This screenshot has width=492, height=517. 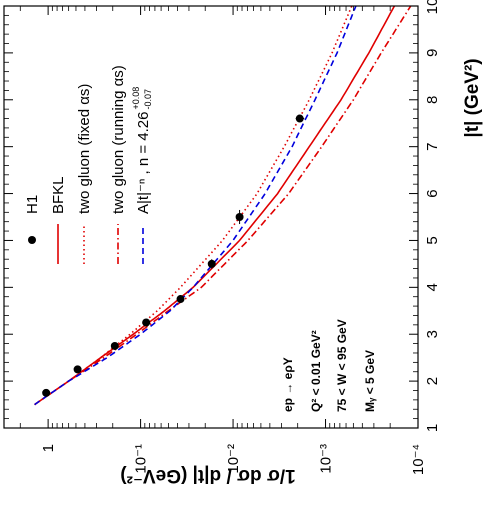 I want to click on x-tick-label: 9, so click(x=432, y=53).